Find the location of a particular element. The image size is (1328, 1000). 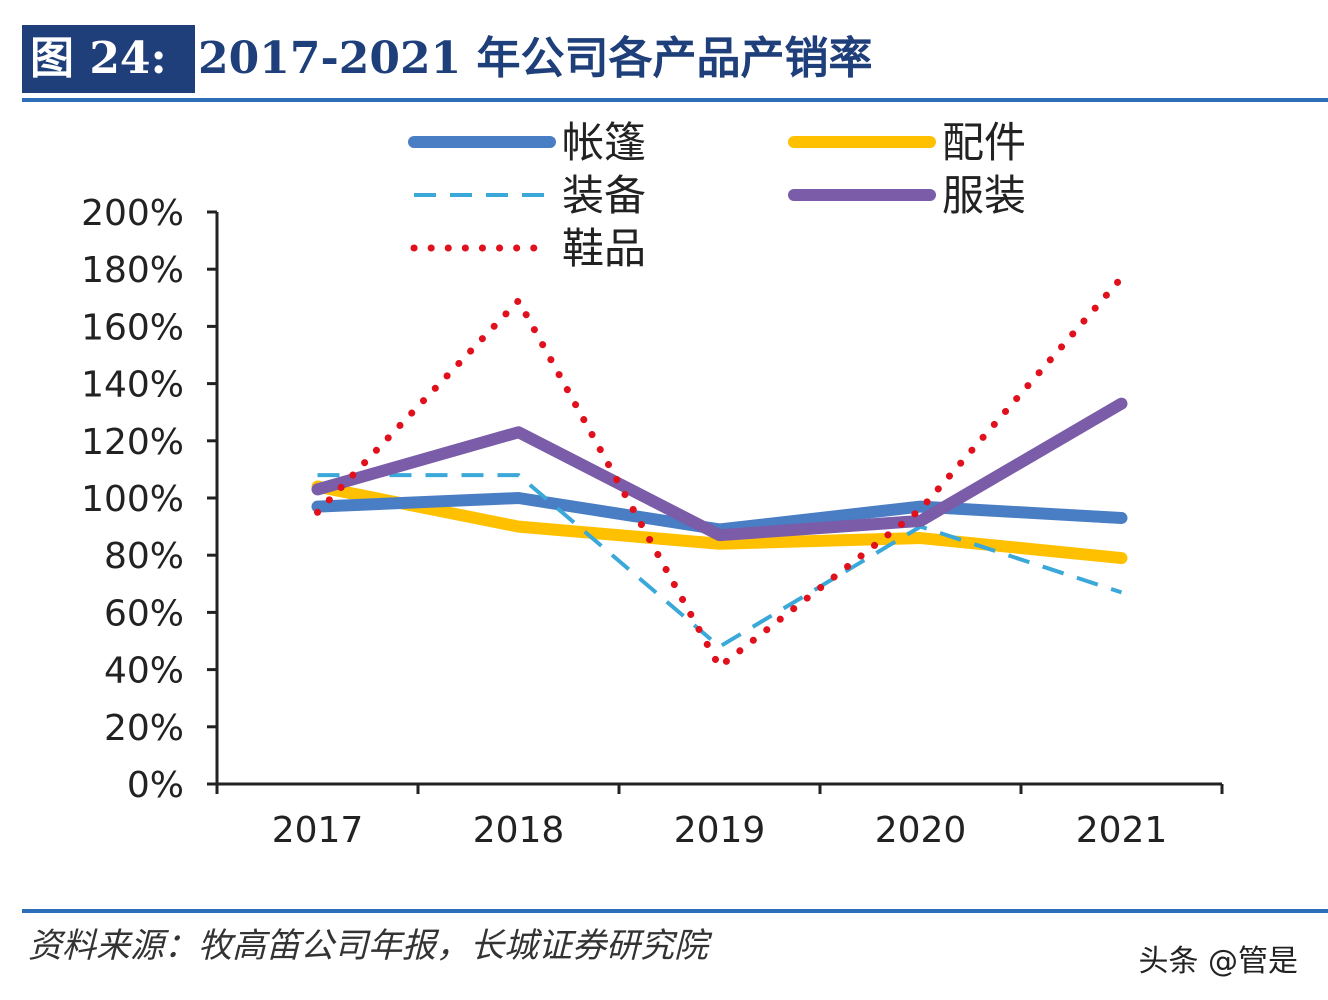

y-tick-label: 40% is located at coordinates (144, 671).